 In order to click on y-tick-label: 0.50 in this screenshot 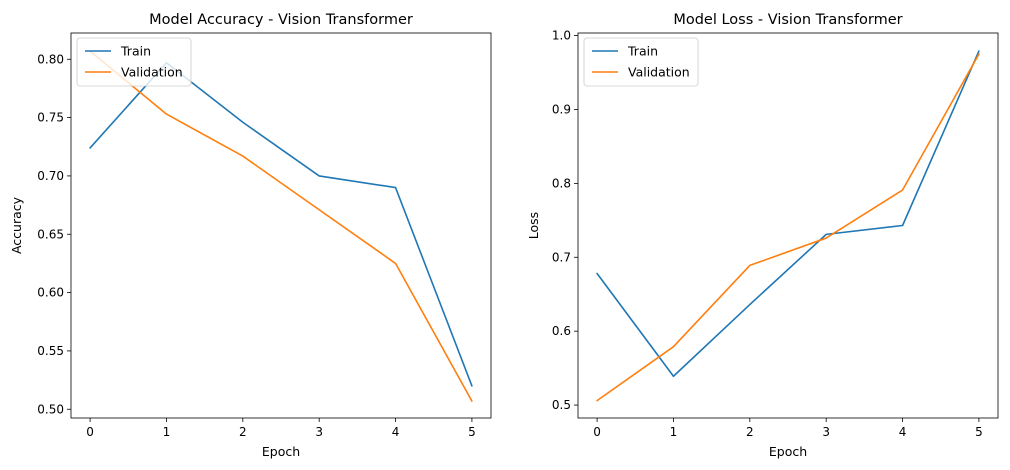, I will do `click(50, 409)`.